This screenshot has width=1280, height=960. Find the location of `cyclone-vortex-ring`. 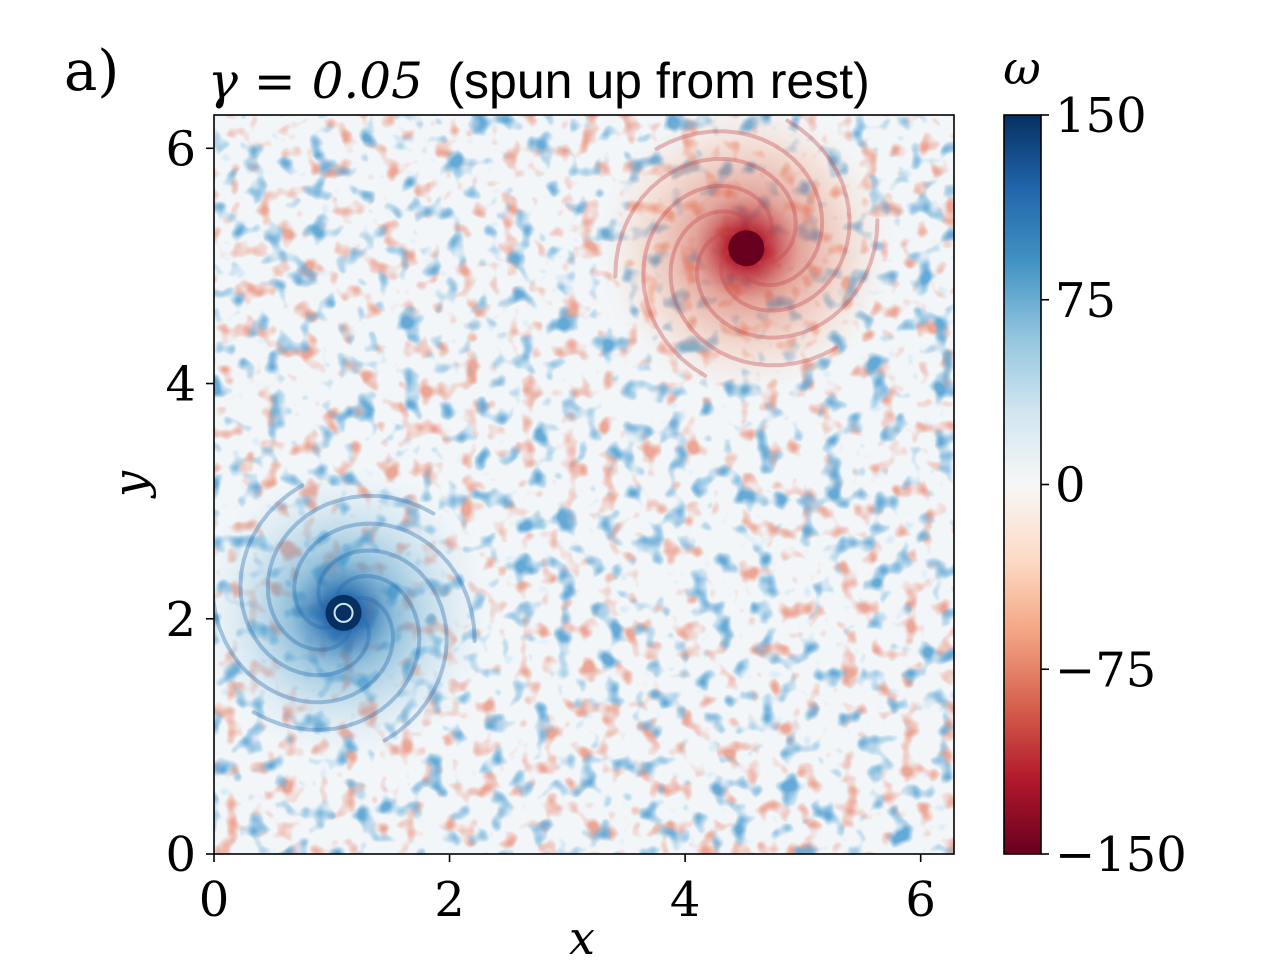

cyclone-vortex-ring is located at coordinates (343, 612).